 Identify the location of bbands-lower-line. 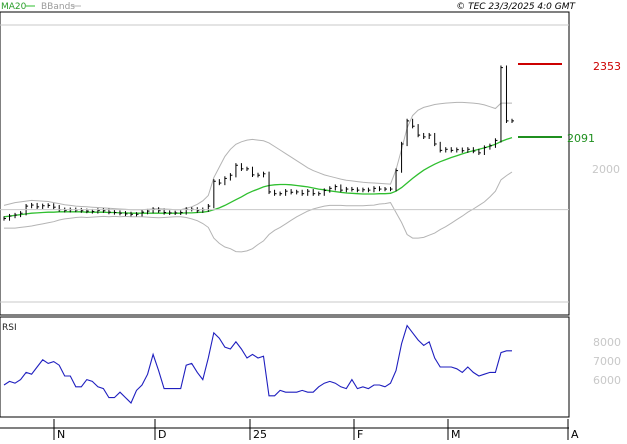
(258, 212).